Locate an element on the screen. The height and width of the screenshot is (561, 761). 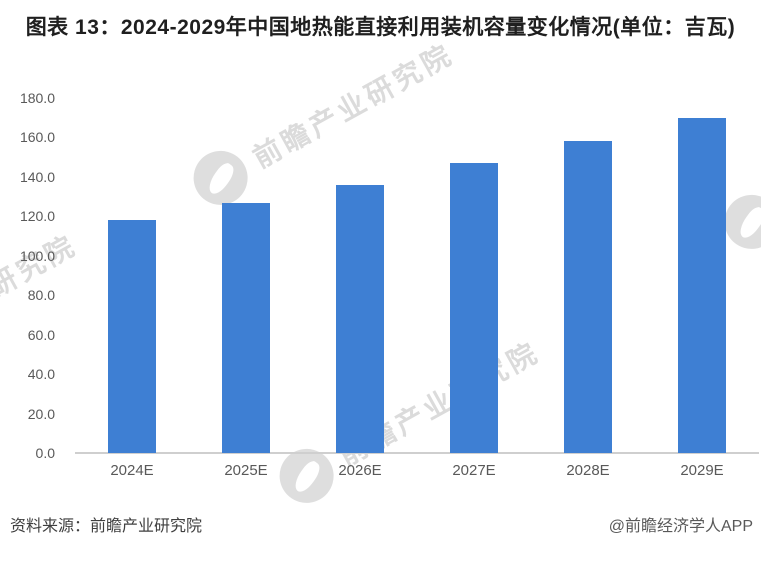
bar-2026E is located at coordinates (360, 318).